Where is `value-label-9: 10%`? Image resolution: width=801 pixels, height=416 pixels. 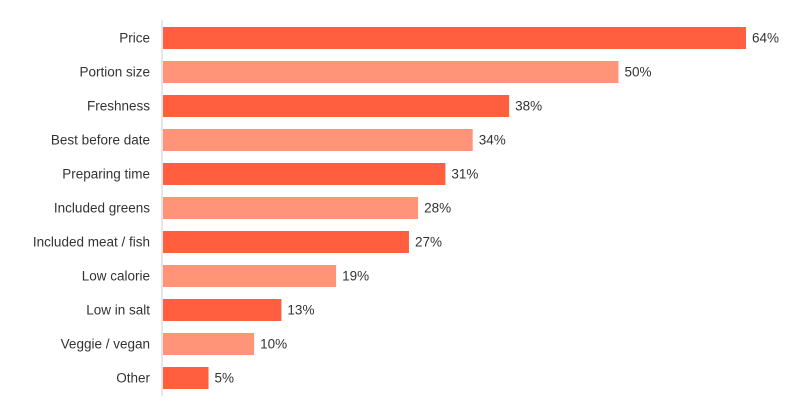 value-label-9: 10% is located at coordinates (273, 344).